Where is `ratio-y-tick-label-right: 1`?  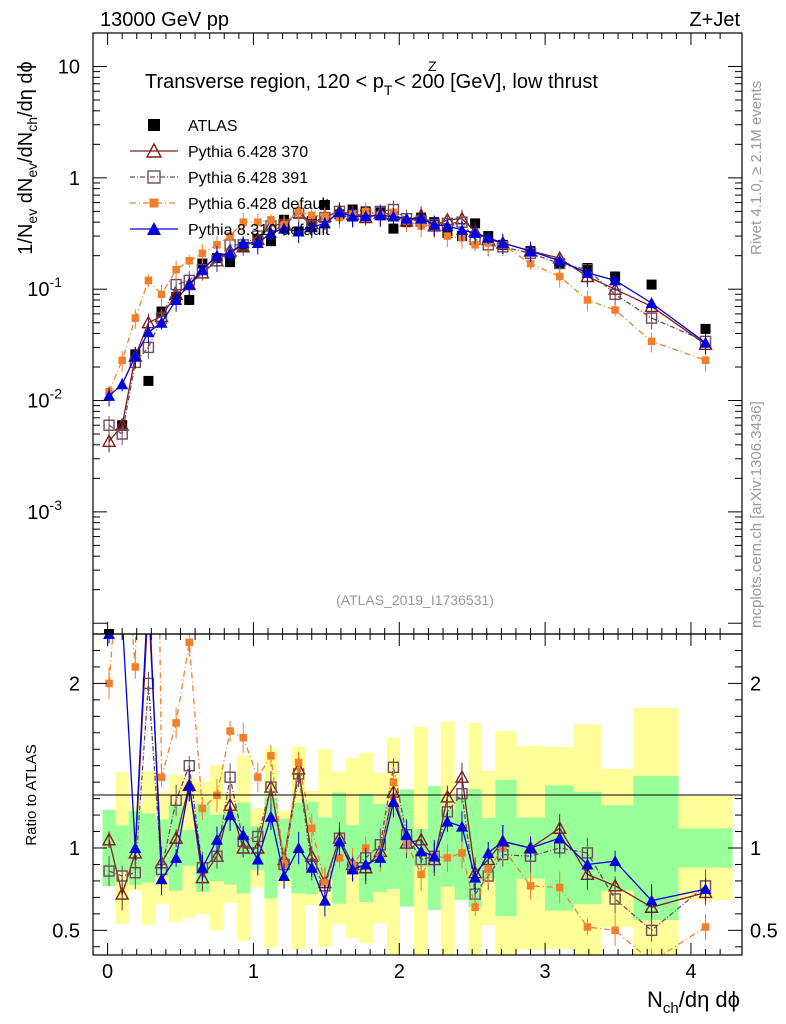 ratio-y-tick-label-right: 1 is located at coordinates (755, 849).